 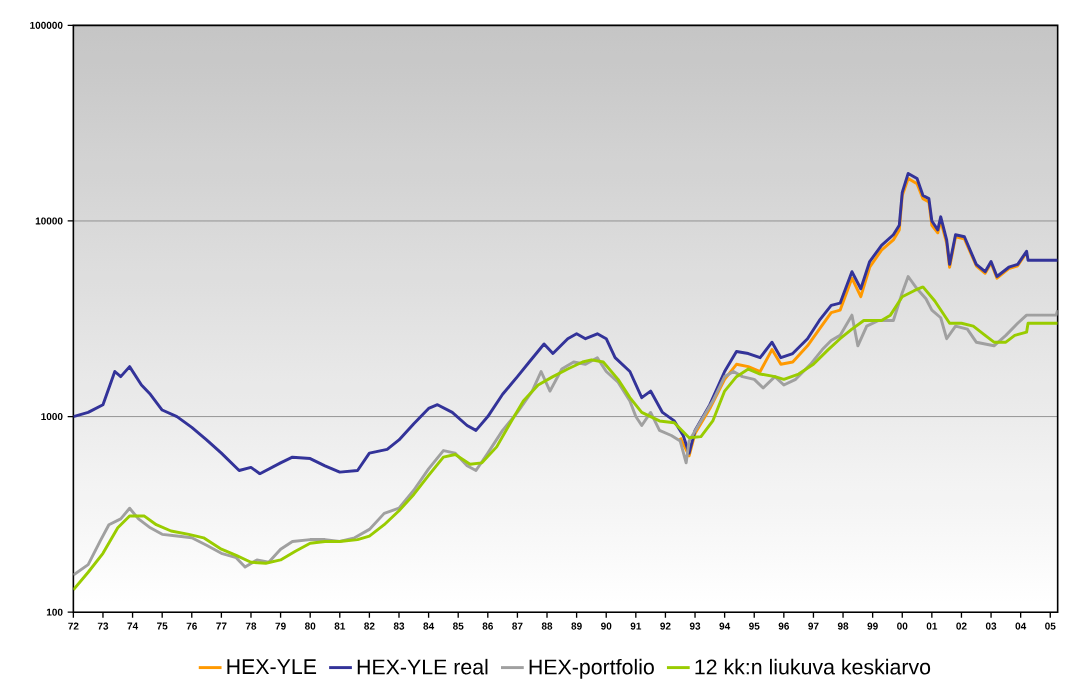 What do you see at coordinates (665, 626) in the screenshot?
I see `x-tick-label: 92` at bounding box center [665, 626].